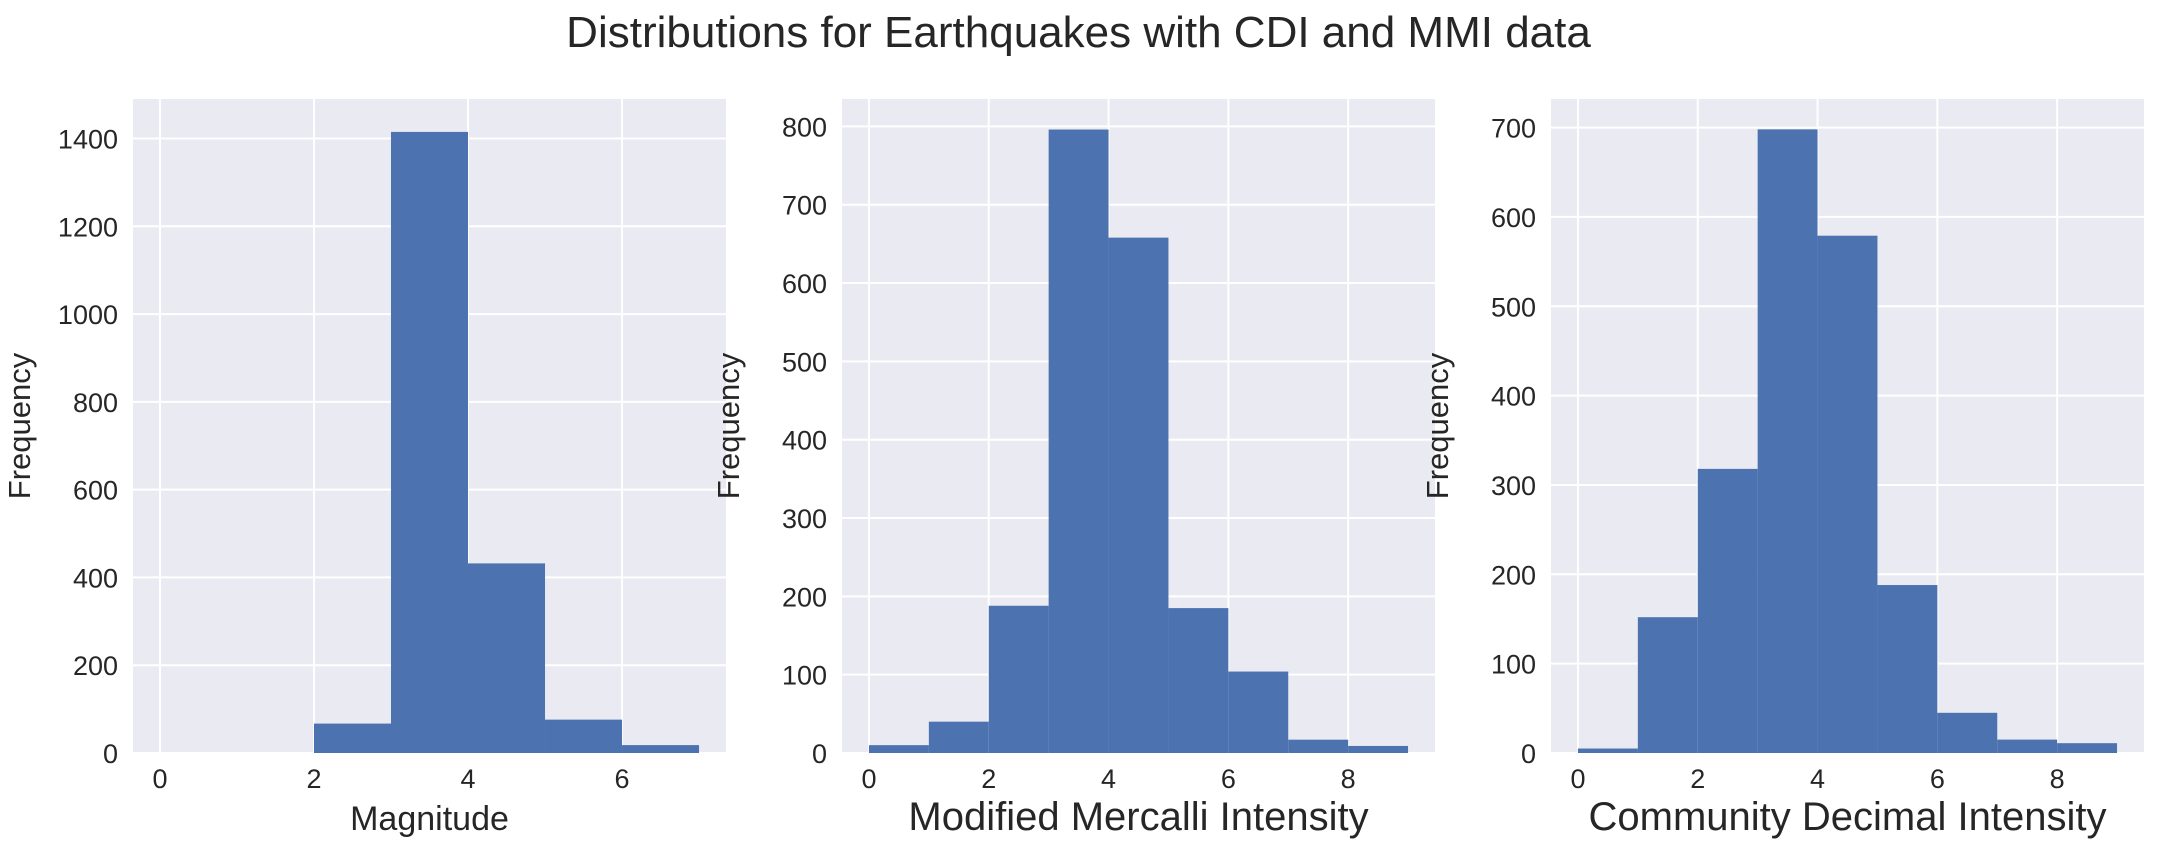  Describe the element at coordinates (429, 819) in the screenshot. I see `x-axis-label: Magnitude` at that location.